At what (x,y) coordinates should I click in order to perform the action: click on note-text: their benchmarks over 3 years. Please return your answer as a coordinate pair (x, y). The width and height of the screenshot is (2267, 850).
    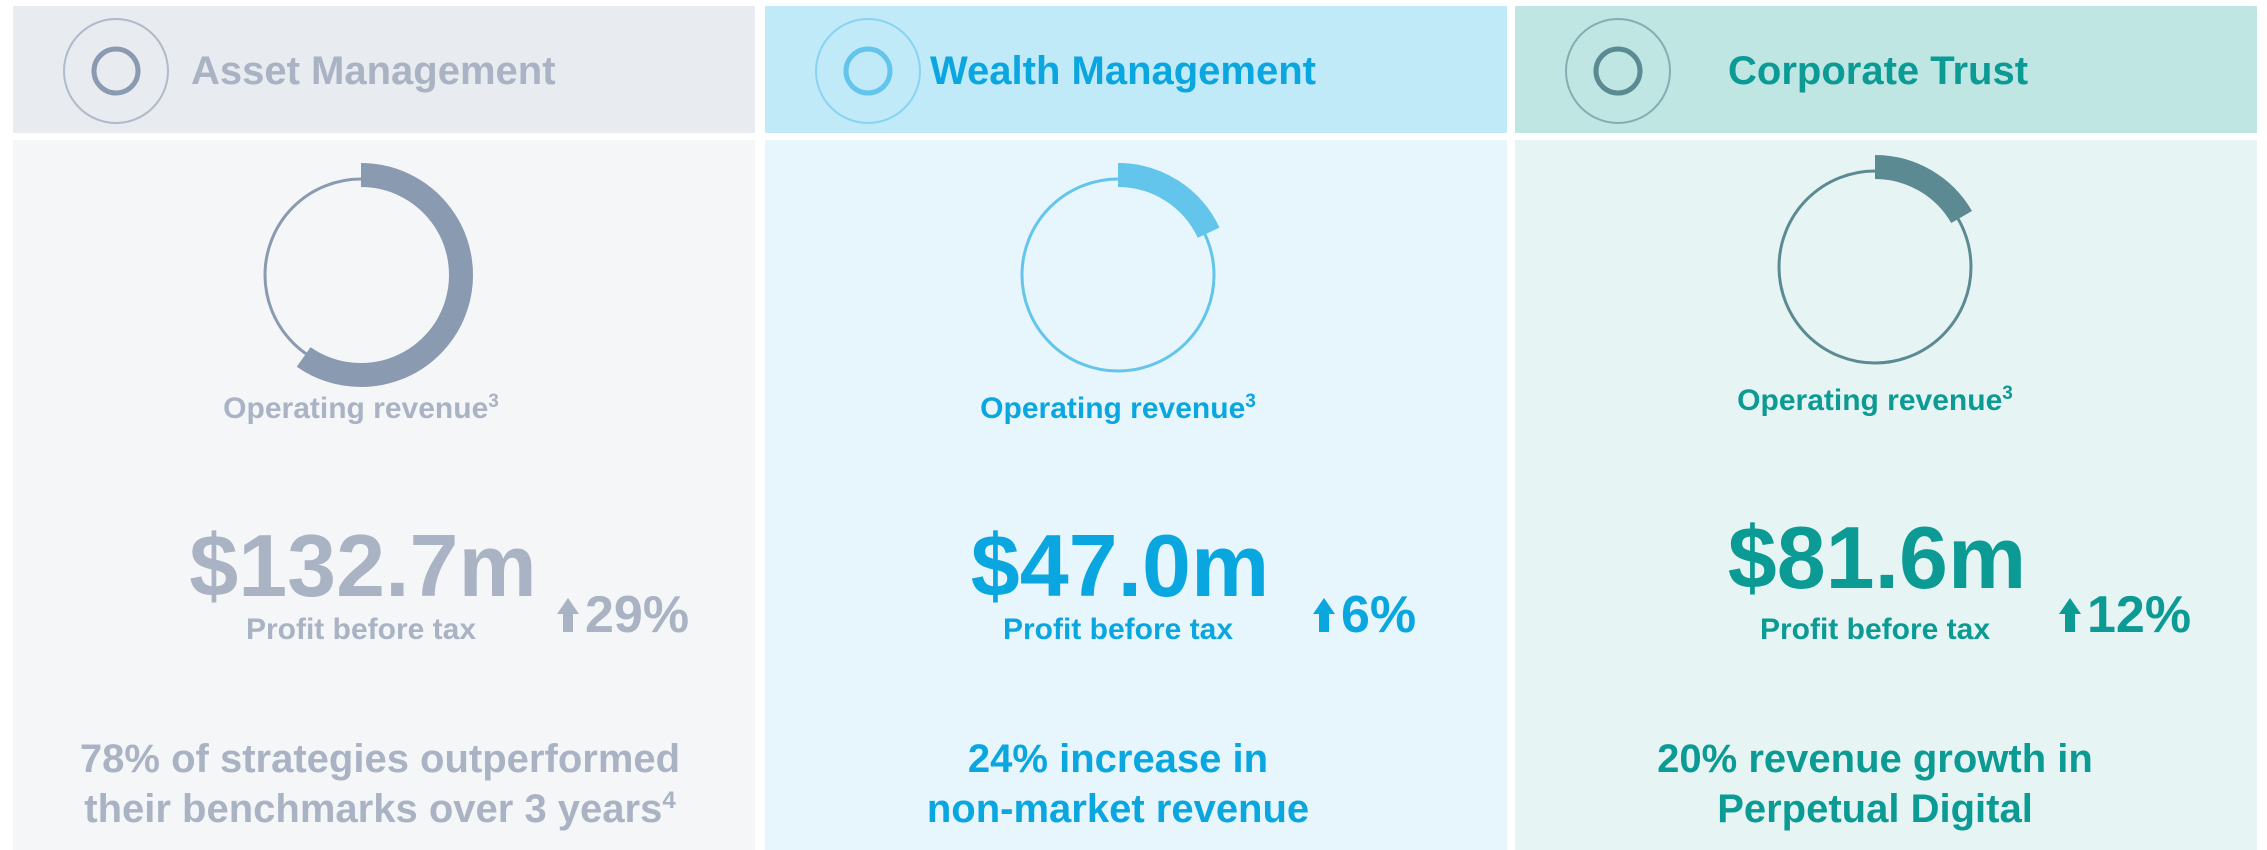
    Looking at the image, I should click on (373, 809).